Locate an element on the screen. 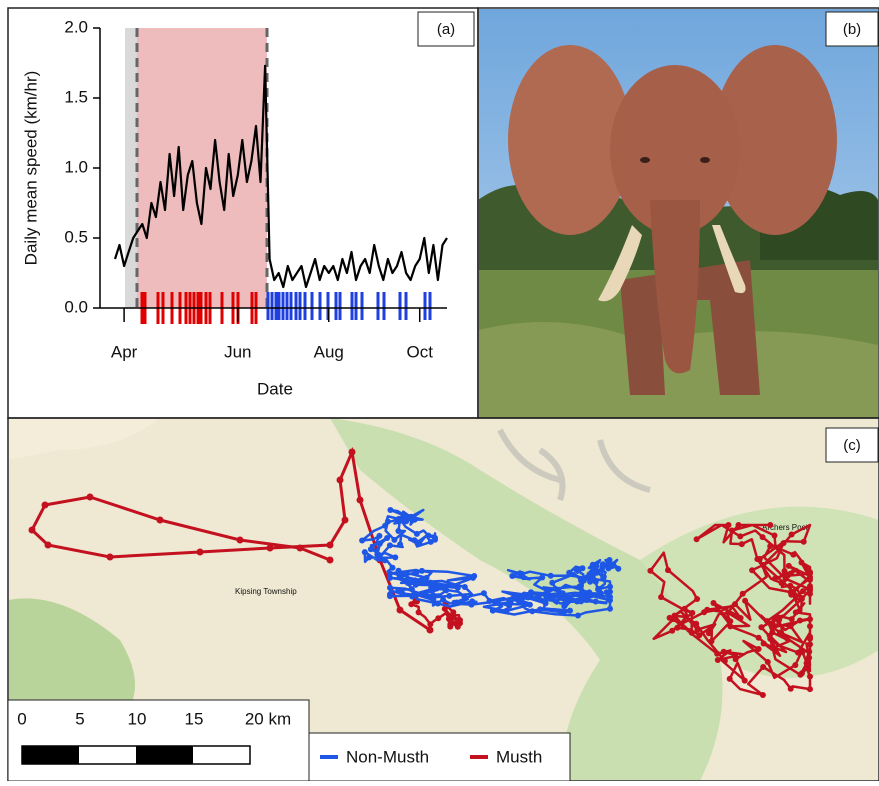  panel-label-box is located at coordinates (852, 445).